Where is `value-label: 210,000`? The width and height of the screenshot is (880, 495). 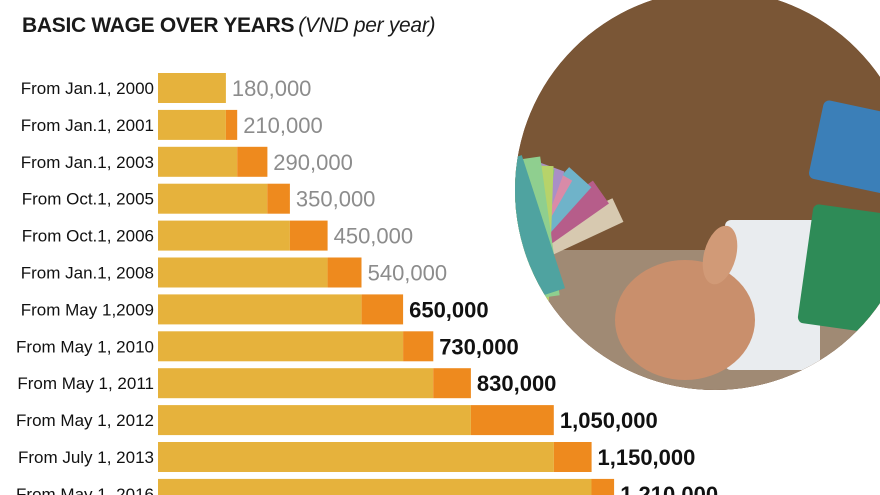
value-label: 210,000 is located at coordinates (283, 125).